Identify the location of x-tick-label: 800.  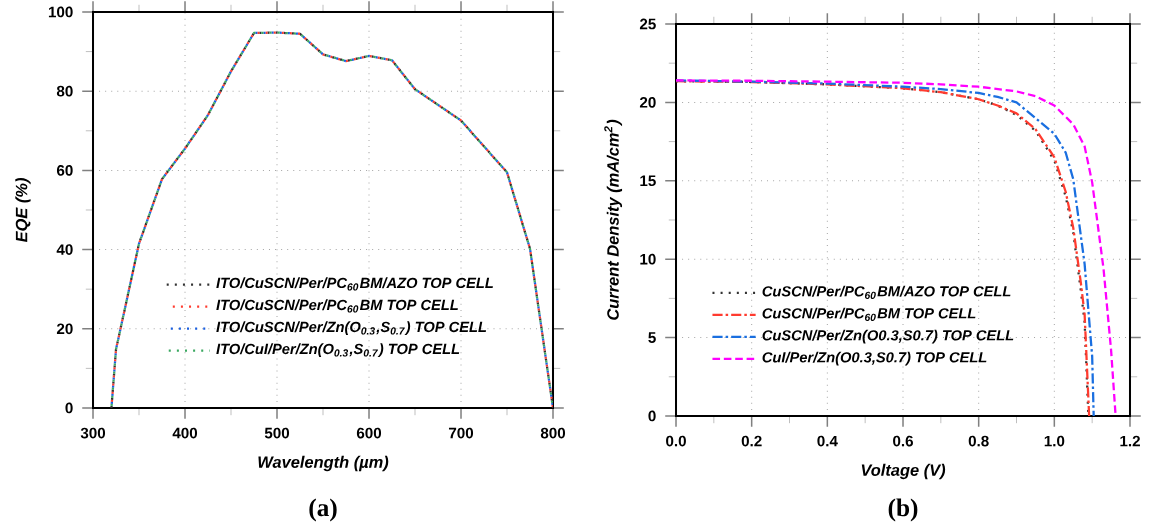
(553, 433).